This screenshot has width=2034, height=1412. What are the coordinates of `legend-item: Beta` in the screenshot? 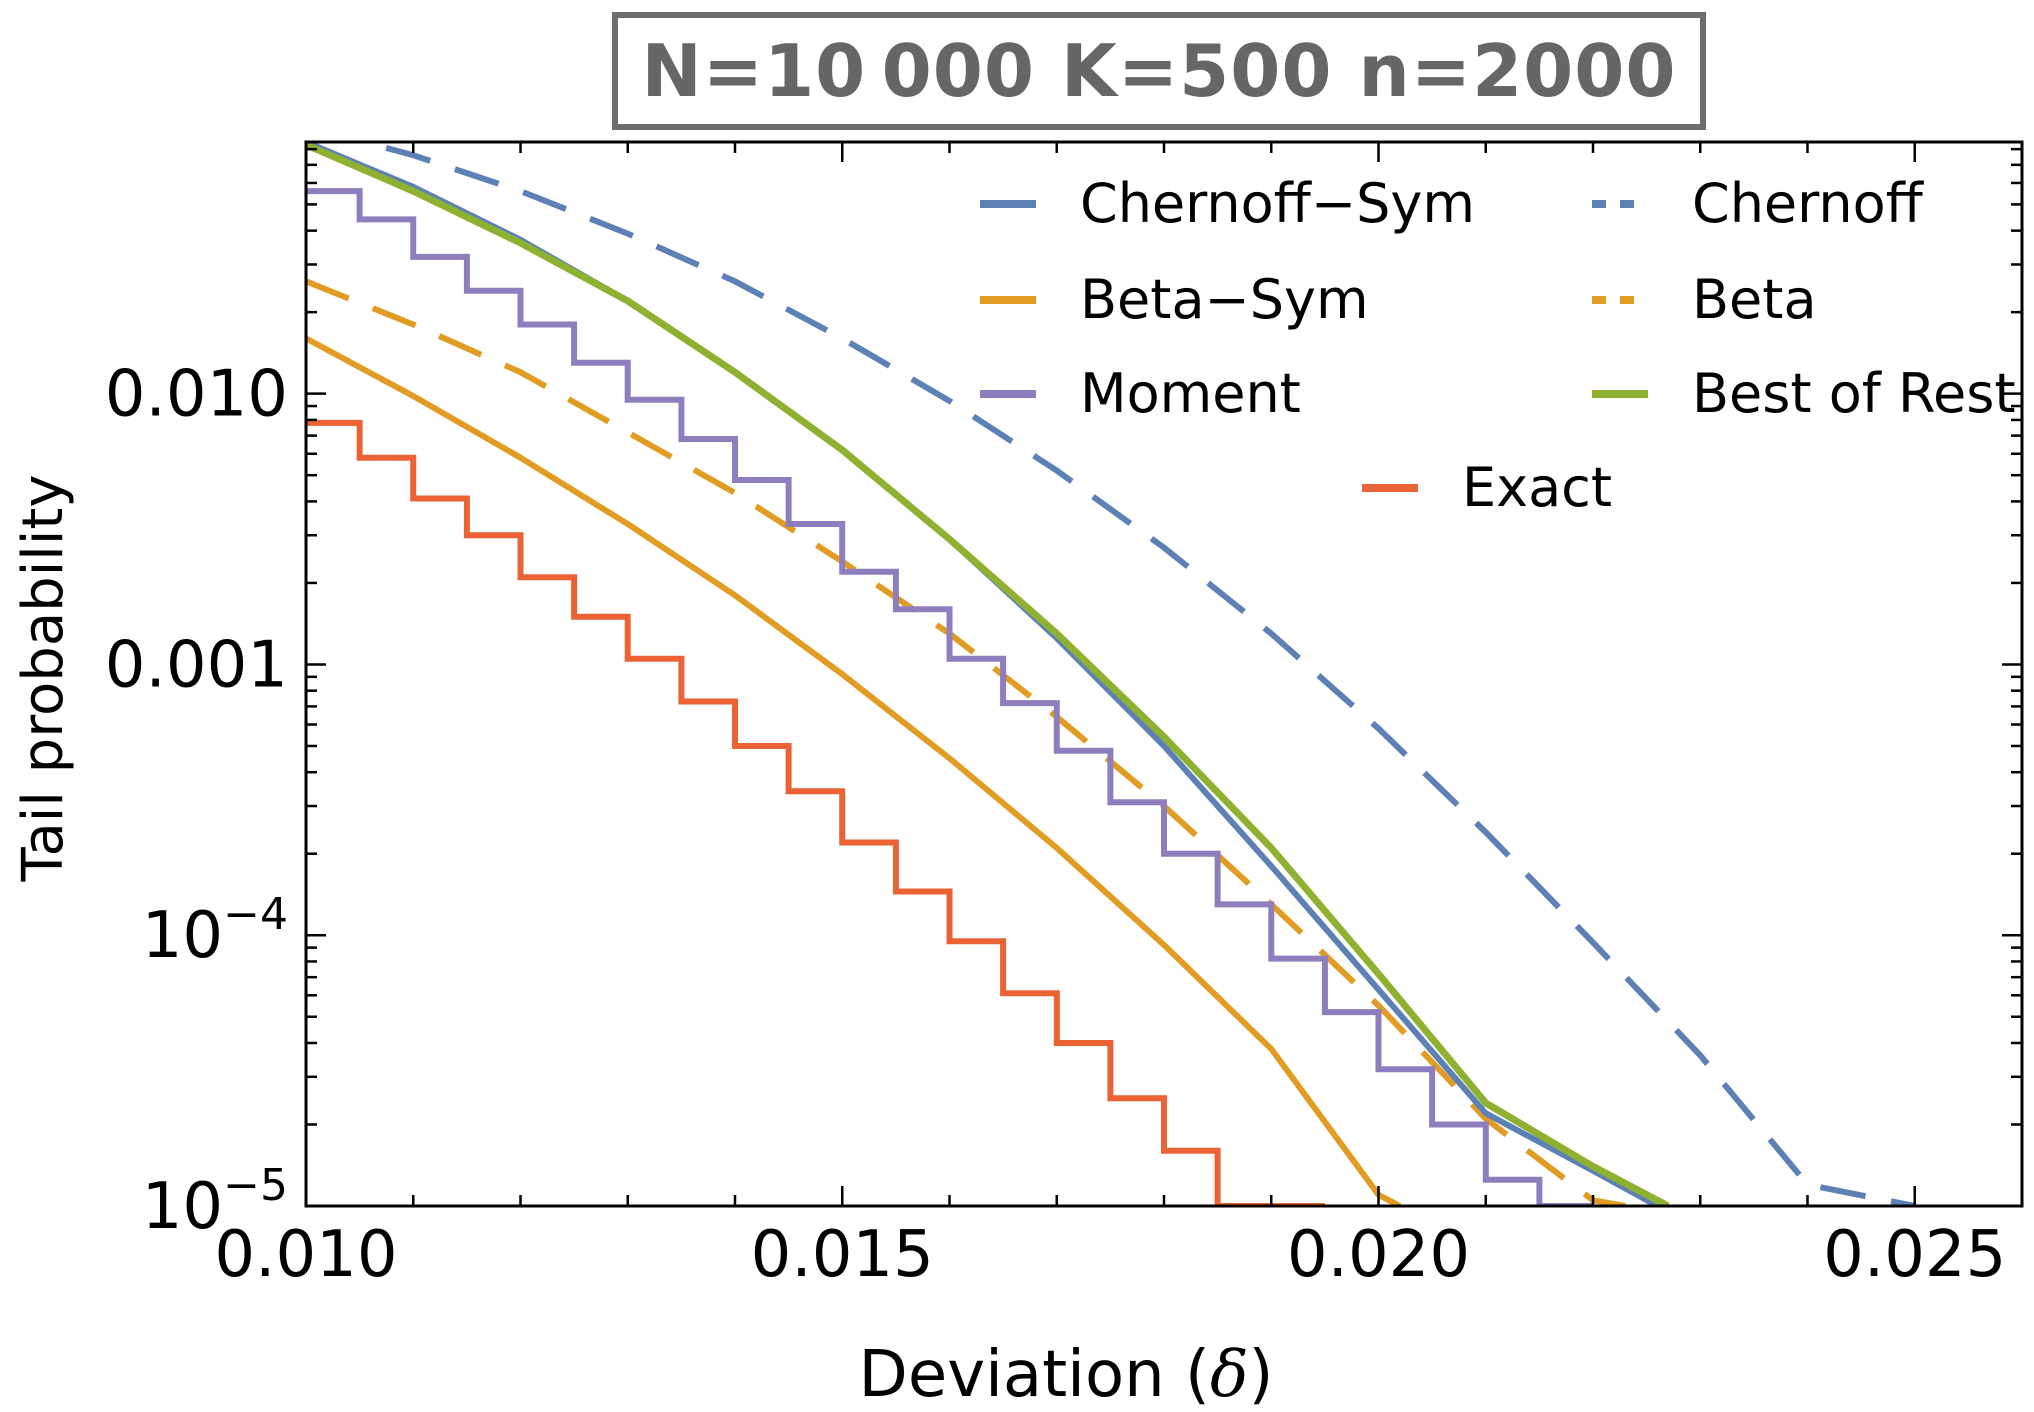 It's located at (1704, 299).